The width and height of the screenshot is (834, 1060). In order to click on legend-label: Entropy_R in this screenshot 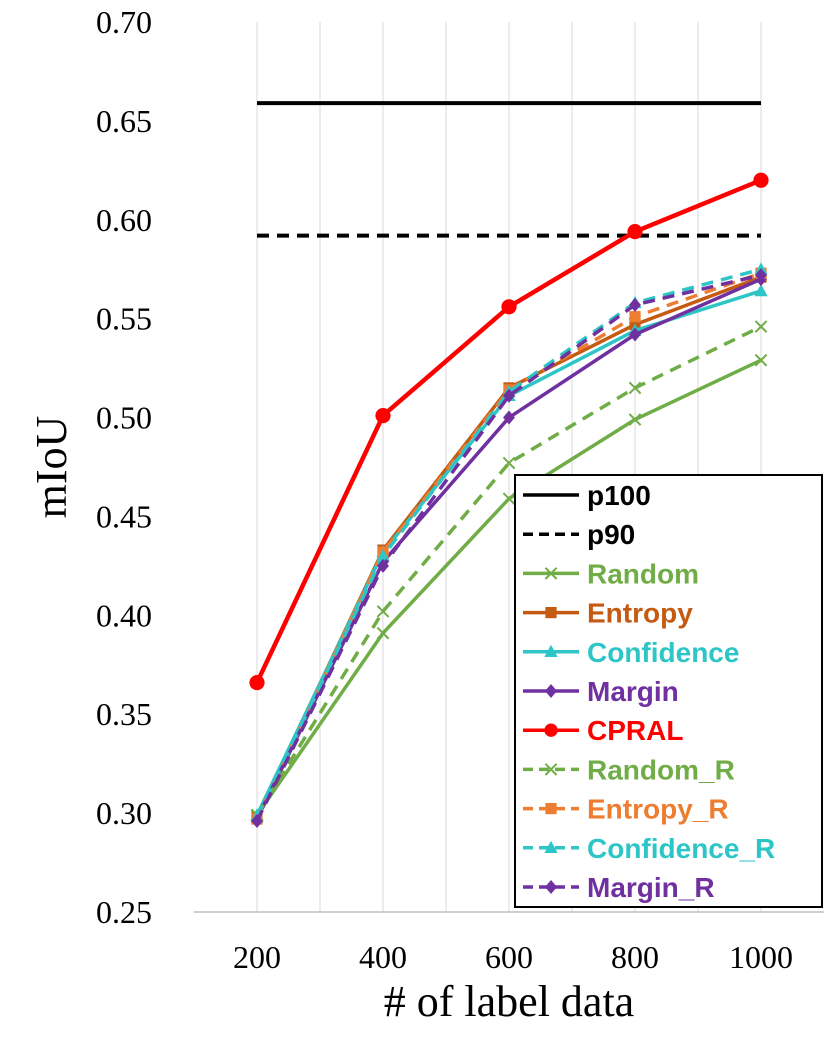, I will do `click(658, 809)`.